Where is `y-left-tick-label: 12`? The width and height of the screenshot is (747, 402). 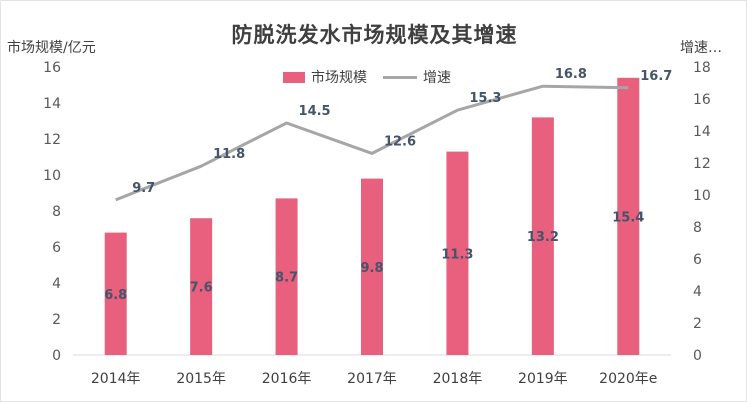 y-left-tick-label: 12 is located at coordinates (52, 140).